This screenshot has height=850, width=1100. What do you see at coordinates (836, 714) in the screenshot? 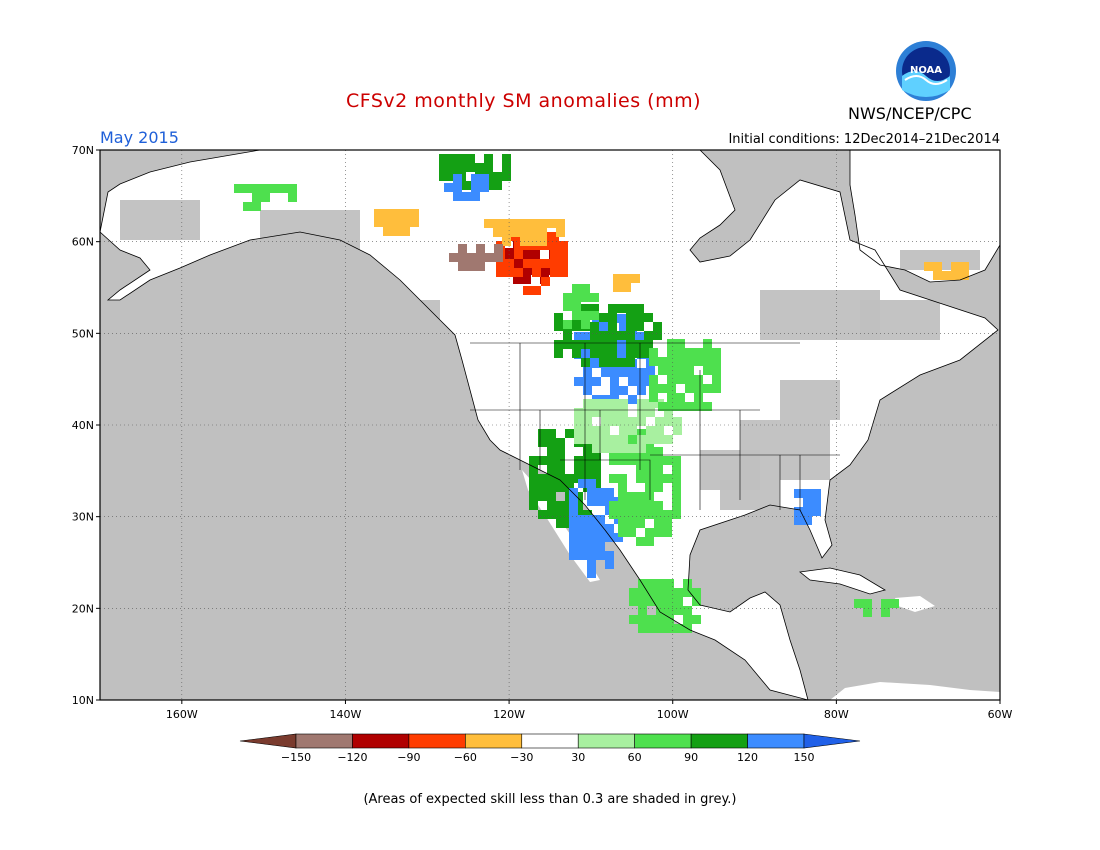
I see `lon-tick-label: 80W` at bounding box center [836, 714].